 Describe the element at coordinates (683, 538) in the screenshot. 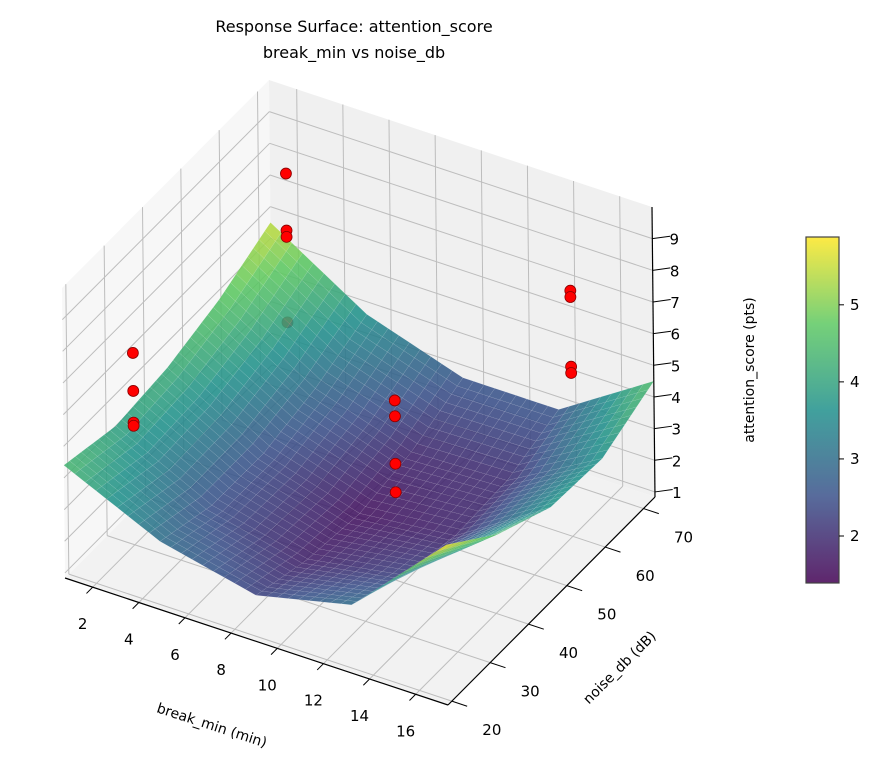

I see `y-tick-label: 70` at that location.